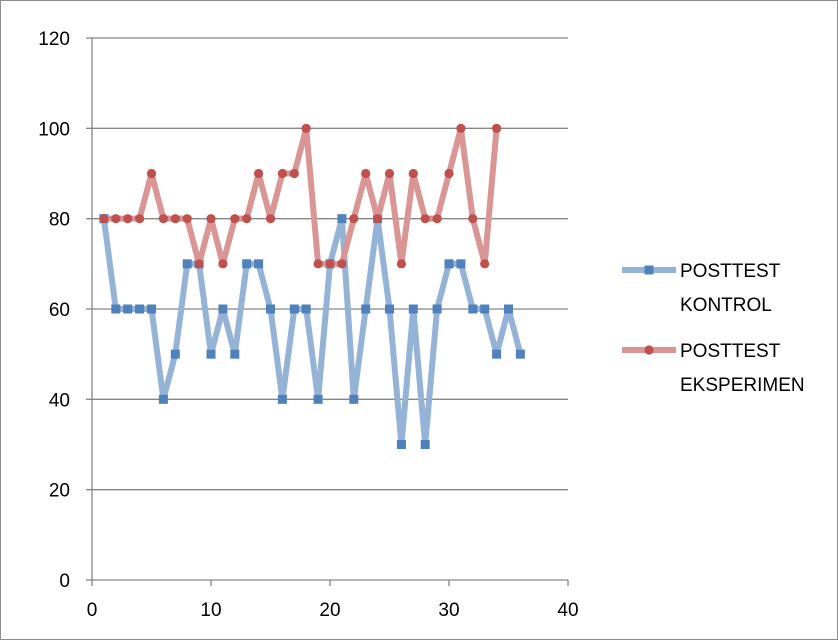 The width and height of the screenshot is (838, 640). I want to click on legend: POSTTEST KONTROL POSTTEST EKSPERIMEN, so click(713, 328).